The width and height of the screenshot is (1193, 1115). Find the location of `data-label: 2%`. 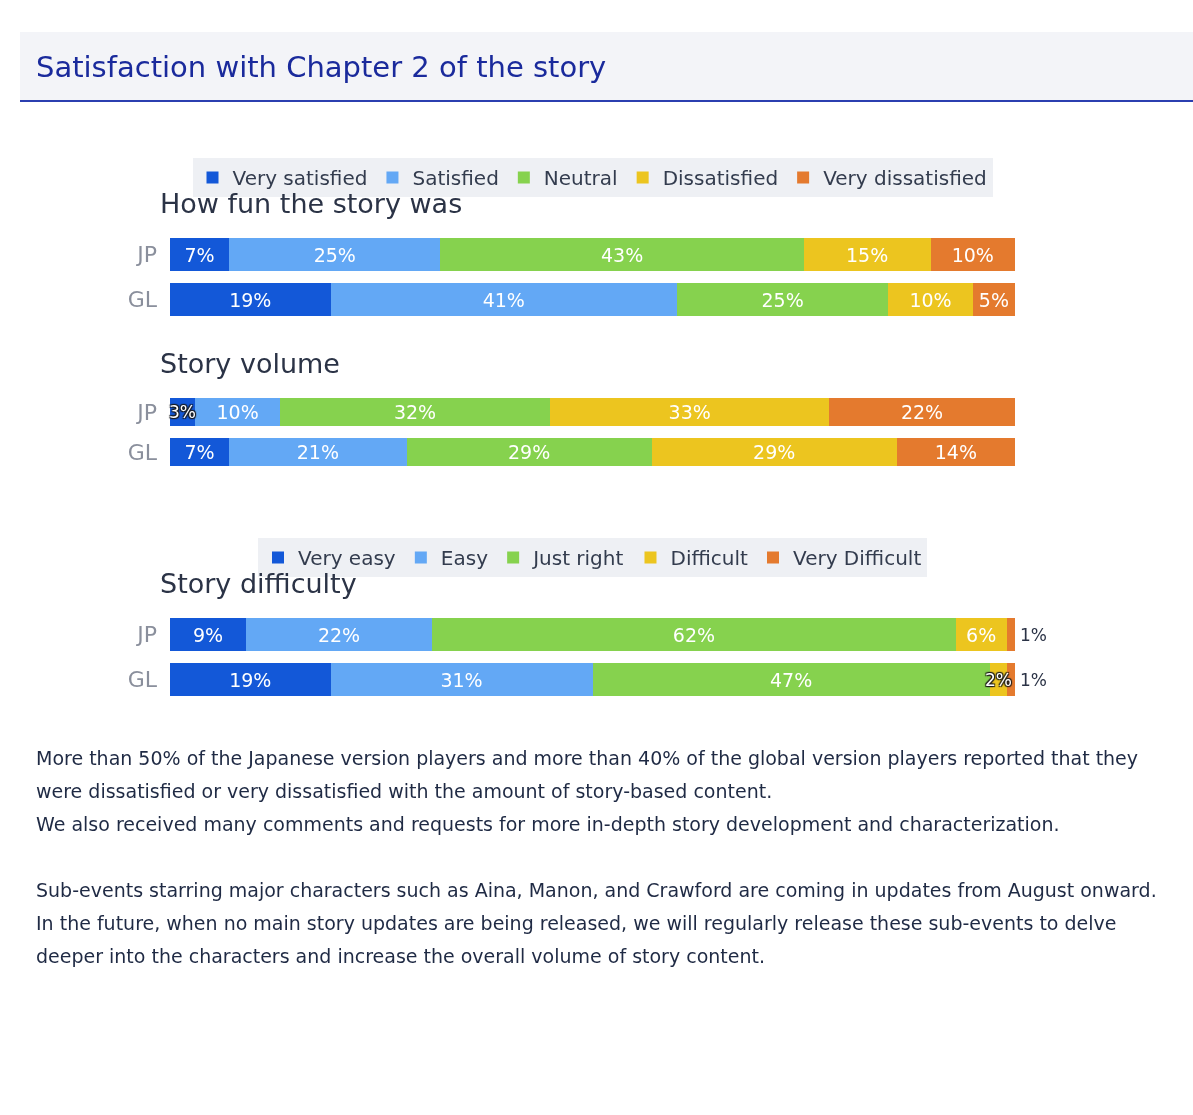

data-label: 2% is located at coordinates (998, 680).